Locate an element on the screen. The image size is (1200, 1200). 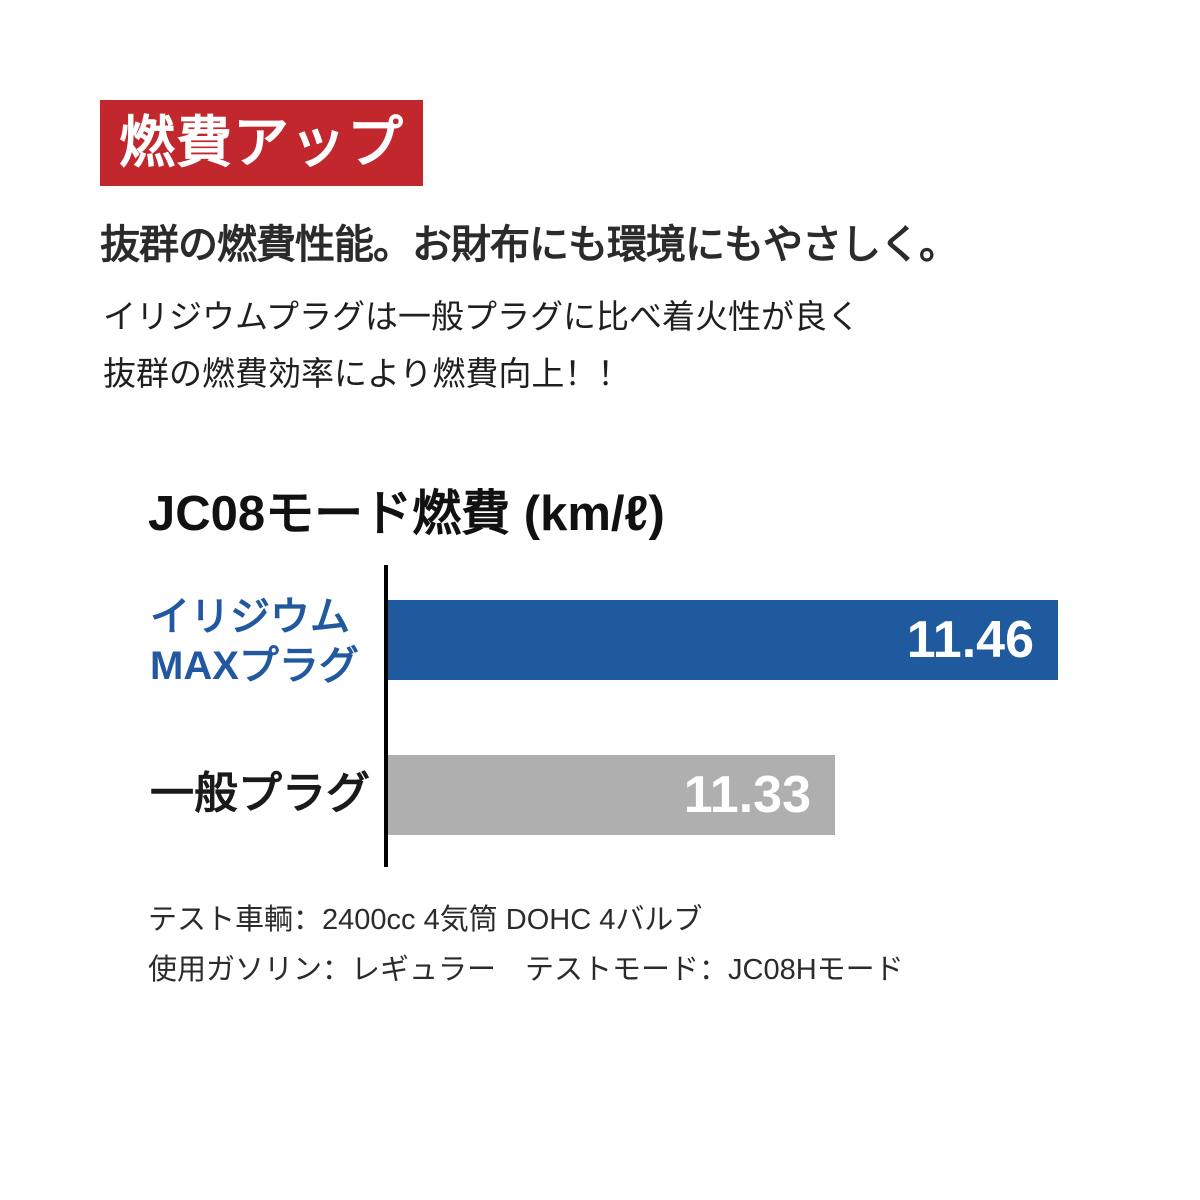
bar-label-iridium-max-line1: イリジウム is located at coordinates (250, 617).